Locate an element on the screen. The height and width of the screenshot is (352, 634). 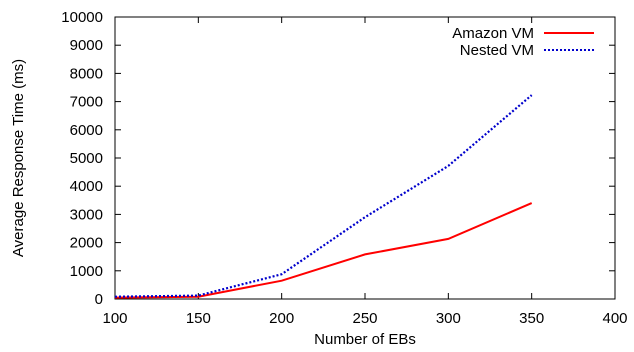
x-tick-label: 200 is located at coordinates (281, 318).